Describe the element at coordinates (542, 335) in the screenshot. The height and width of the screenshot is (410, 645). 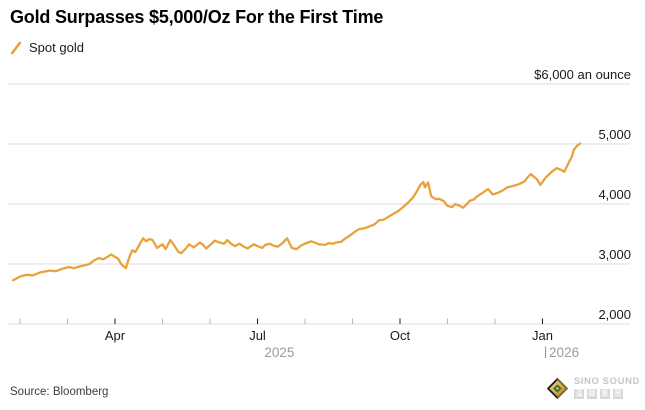
I see `month-label: Jan` at that location.